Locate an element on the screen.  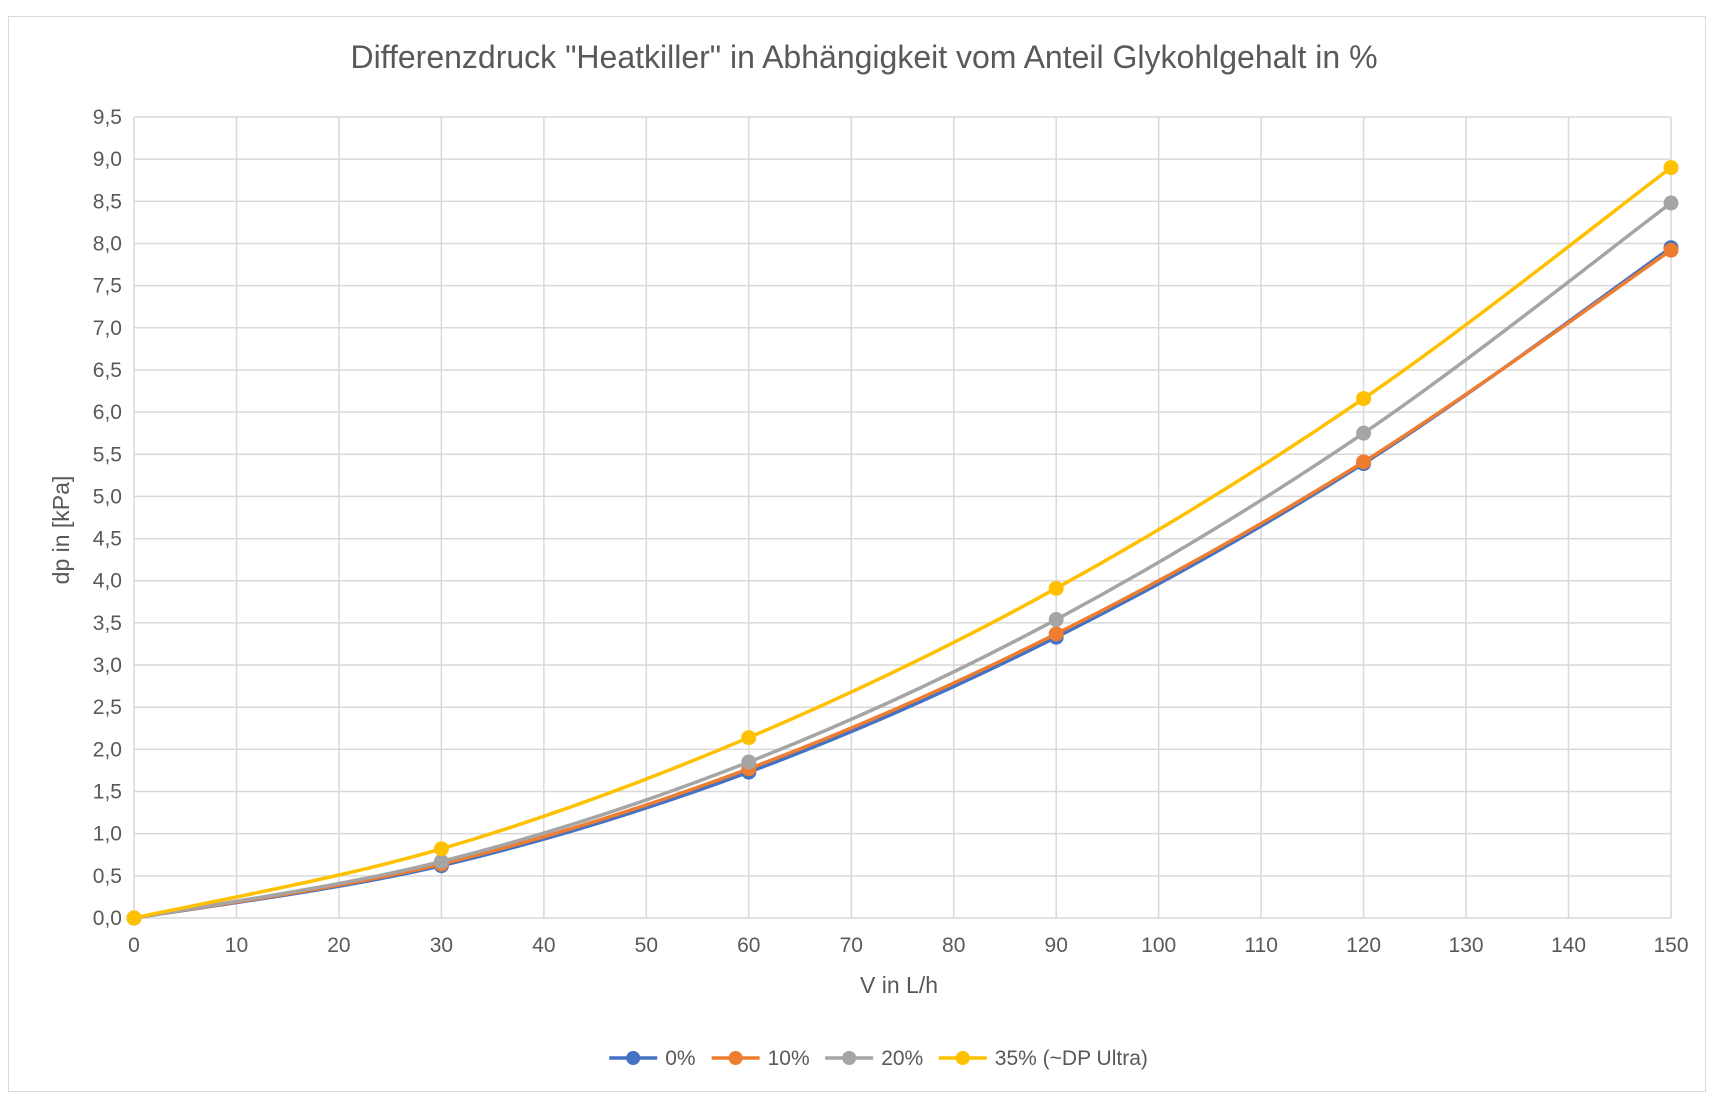
legend-entry: 0% is located at coordinates (652, 1058).